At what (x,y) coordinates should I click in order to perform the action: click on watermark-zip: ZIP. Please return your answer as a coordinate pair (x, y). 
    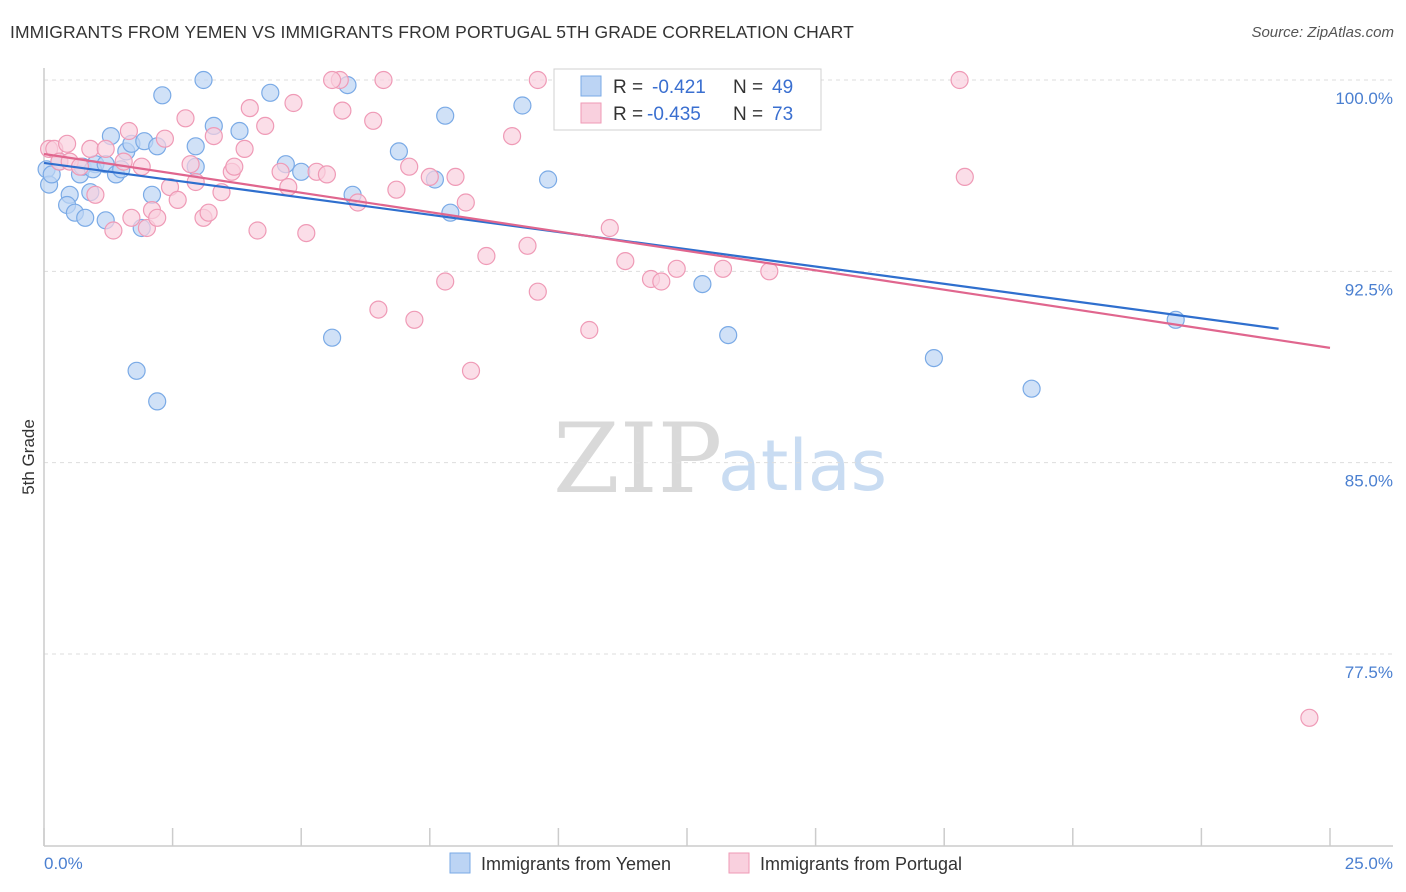
    Looking at the image, I should click on (637, 459).